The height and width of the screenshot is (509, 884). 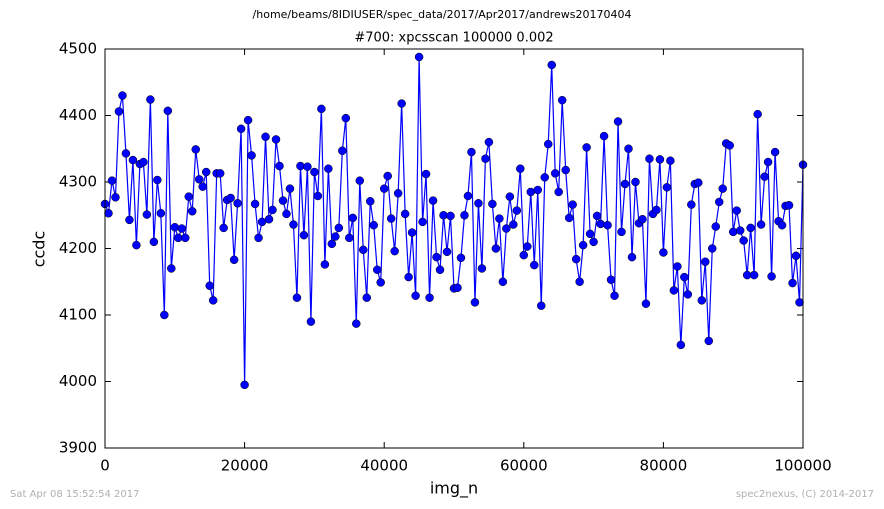 I want to click on x-axis-label: img_n, so click(x=454, y=489).